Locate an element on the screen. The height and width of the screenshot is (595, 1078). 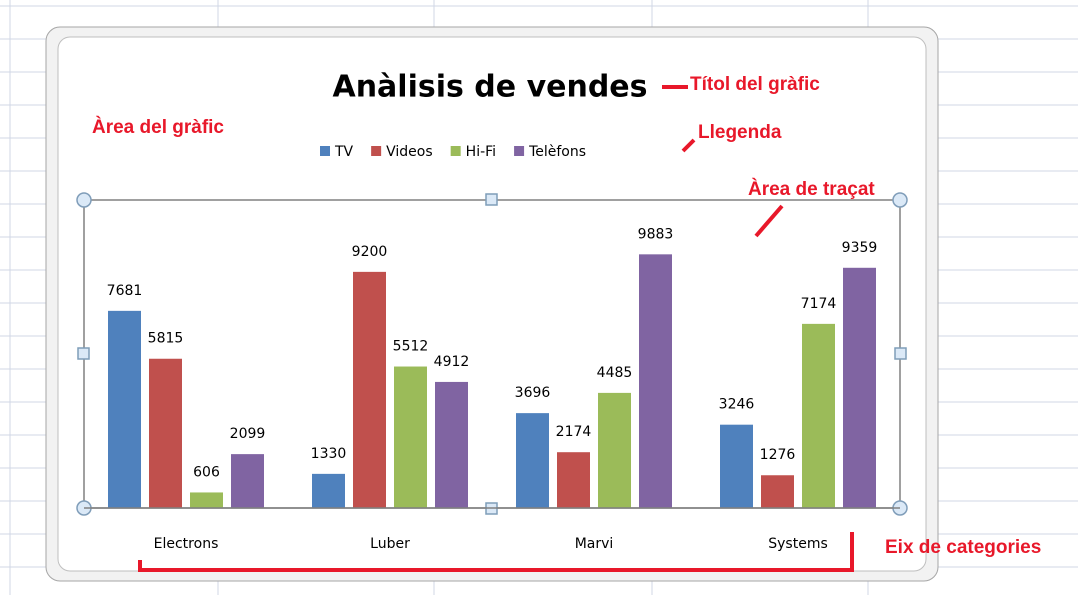
legend-label: Videos is located at coordinates (409, 152).